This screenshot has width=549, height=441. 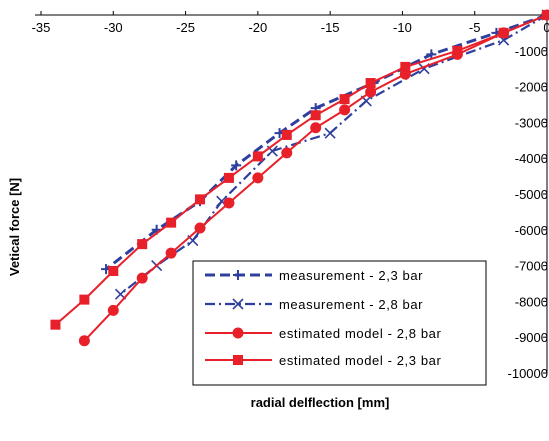 I want to click on legend-label: measurement - 2,3 bar, so click(x=351, y=275).